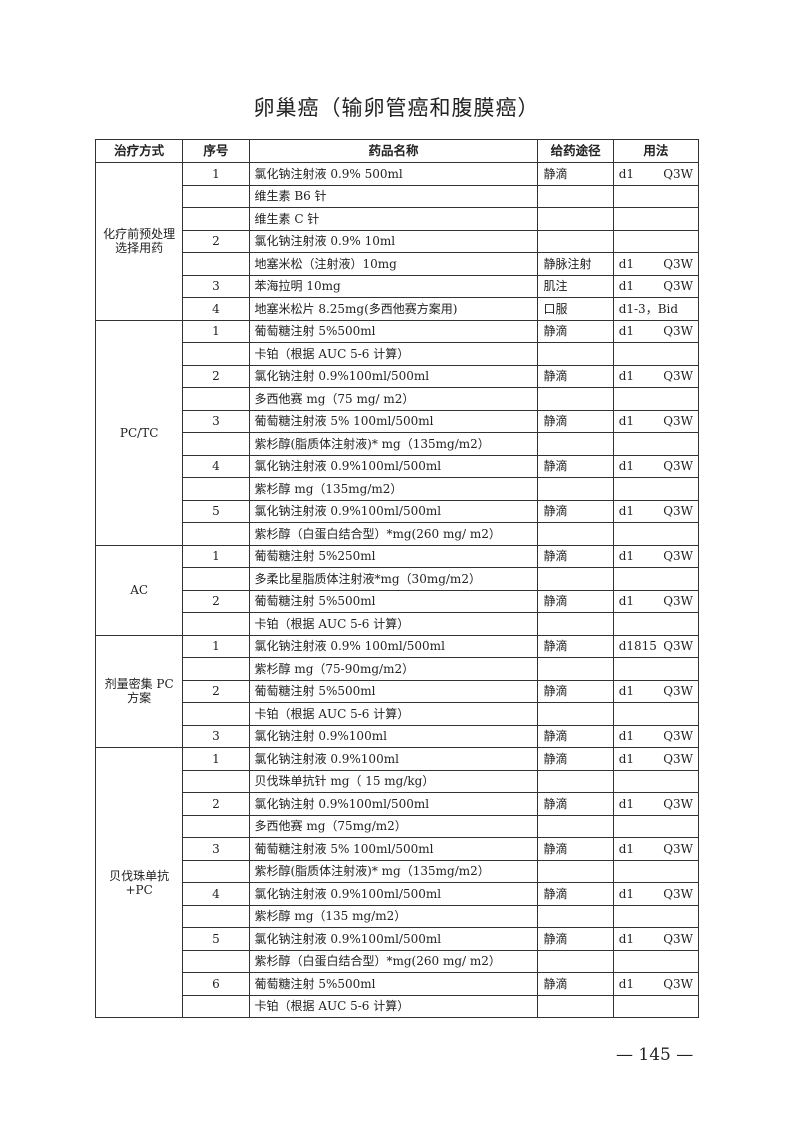 This screenshot has height=1122, width=793. Describe the element at coordinates (393, 579) in the screenshot. I see `drug-name: 多柔比星脂质体注射液*mg（30mg/m2）` at that location.